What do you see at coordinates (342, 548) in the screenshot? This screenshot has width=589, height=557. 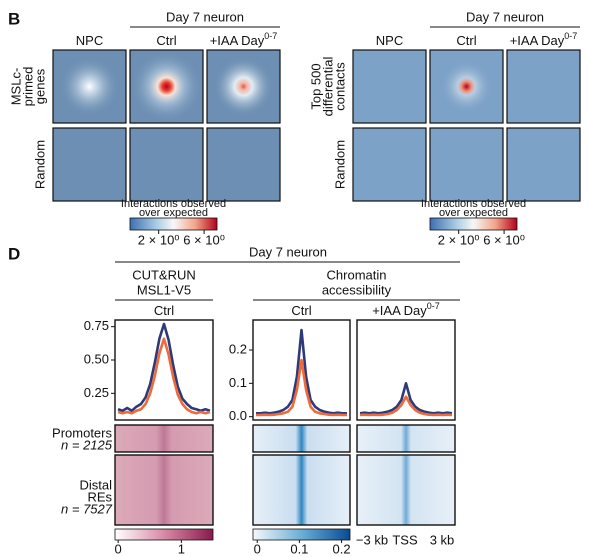 I see `colorbar-tick-label: 0.2` at bounding box center [342, 548].